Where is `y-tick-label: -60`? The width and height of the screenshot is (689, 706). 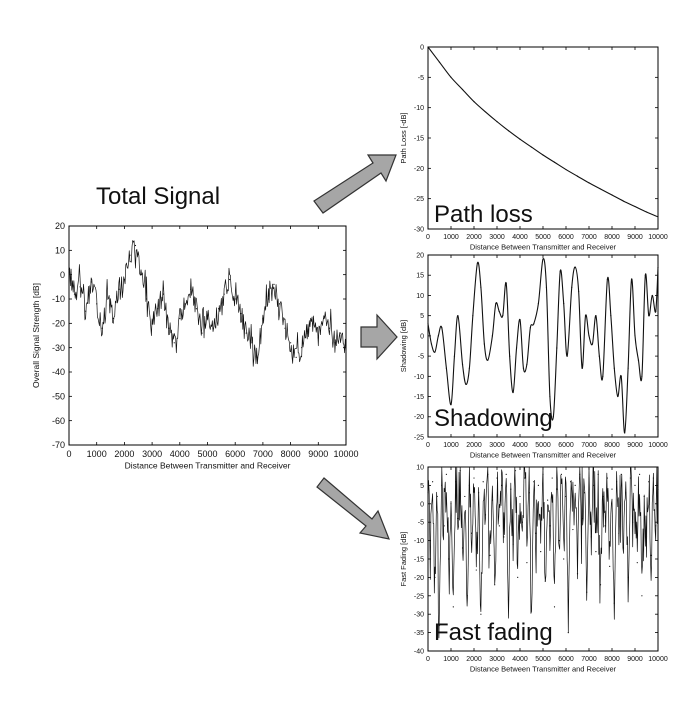 y-tick-label: -60 is located at coordinates (58, 421).